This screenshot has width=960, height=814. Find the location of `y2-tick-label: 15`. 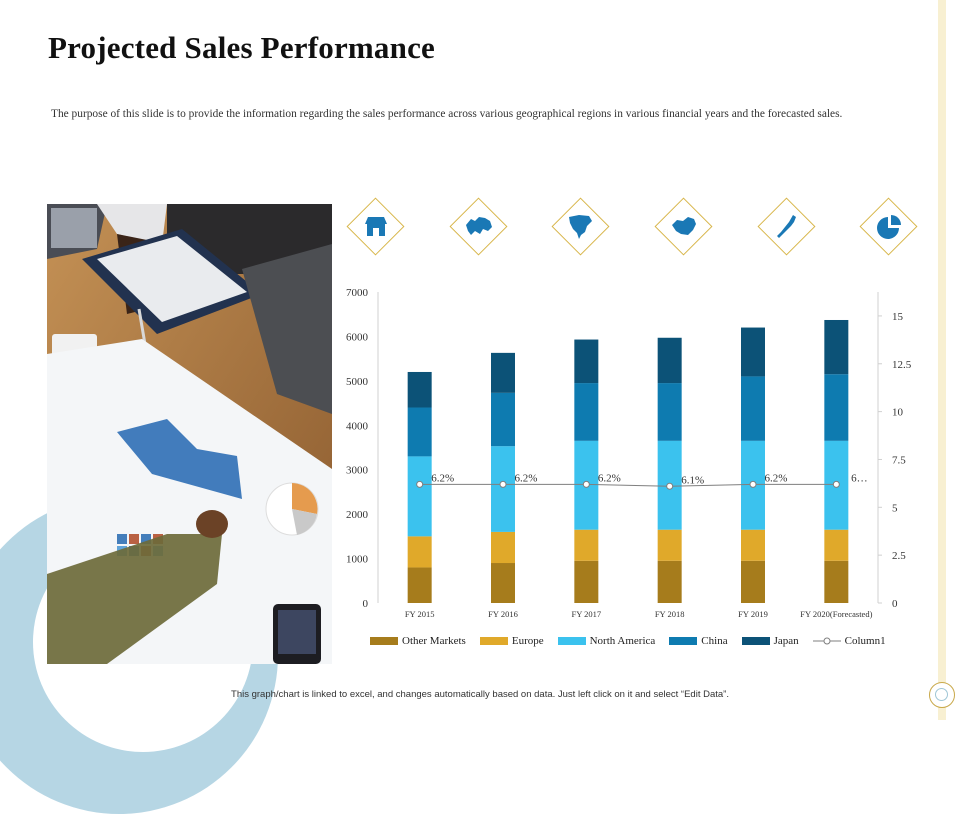

y2-tick-label: 15 is located at coordinates (898, 317).